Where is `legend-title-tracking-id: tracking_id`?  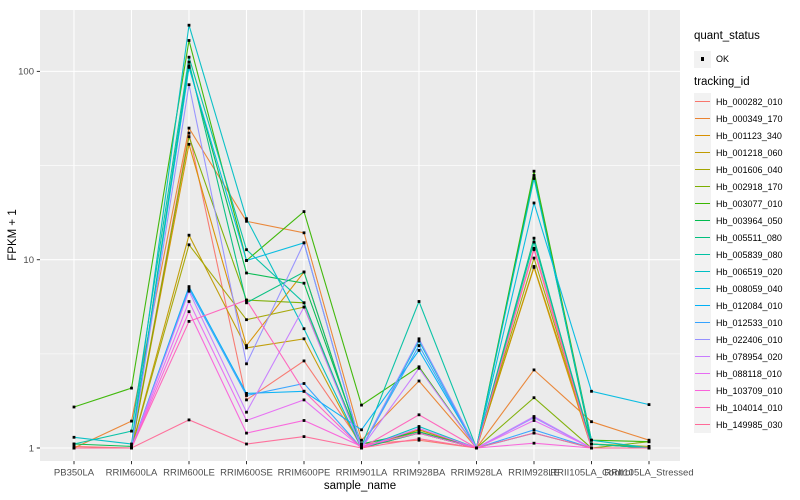 legend-title-tracking-id: tracking_id is located at coordinates (722, 82).